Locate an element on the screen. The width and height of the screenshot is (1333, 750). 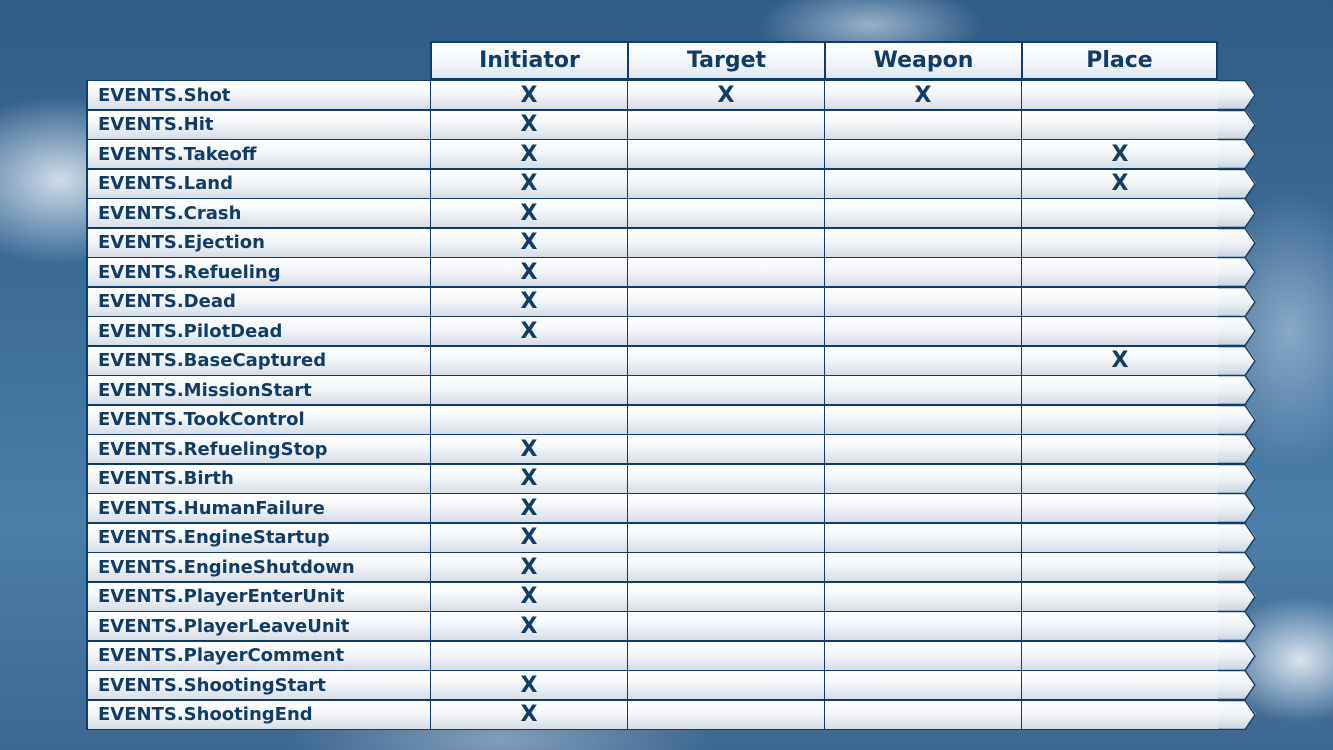
event-name: EVENTS.Hit is located at coordinates (258, 124).